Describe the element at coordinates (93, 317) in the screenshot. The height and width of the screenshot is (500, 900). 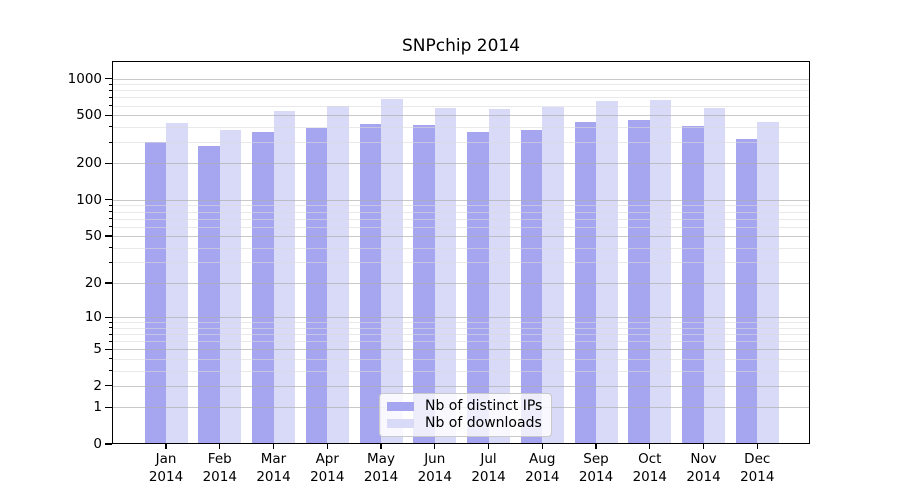
I see `y-tick-label-10: 10` at that location.